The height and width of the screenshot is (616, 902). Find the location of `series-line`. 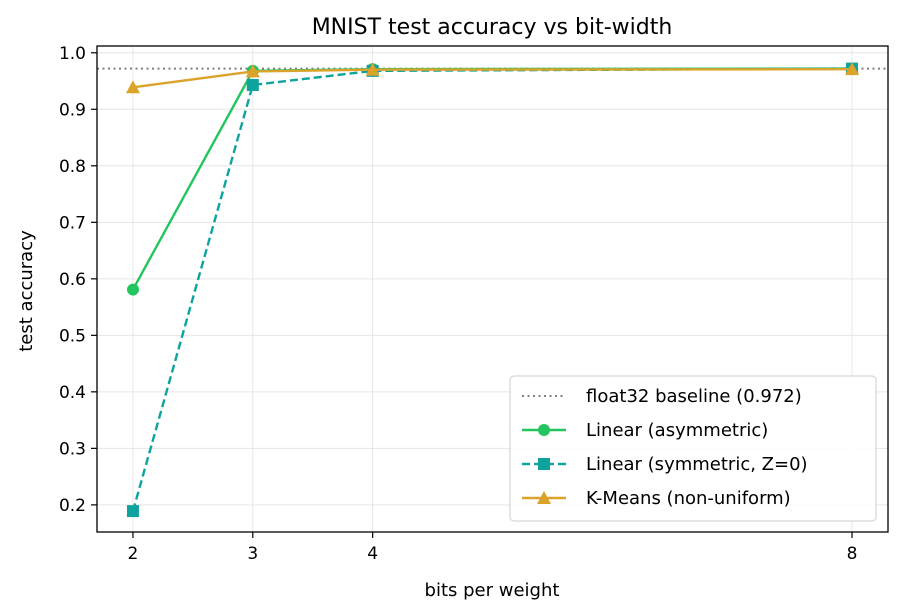

series-line is located at coordinates (492, 78).